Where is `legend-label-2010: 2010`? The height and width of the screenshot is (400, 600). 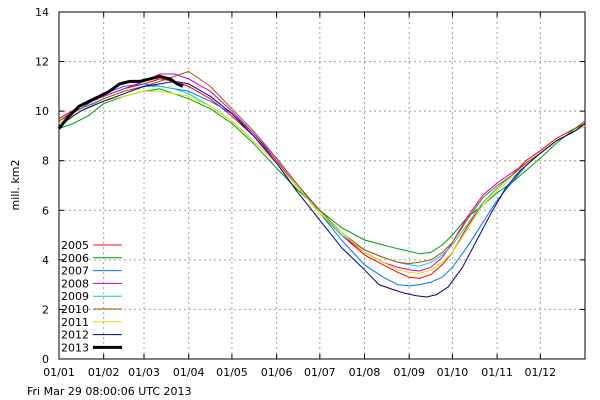
legend-label-2010: 2010 is located at coordinates (75, 309).